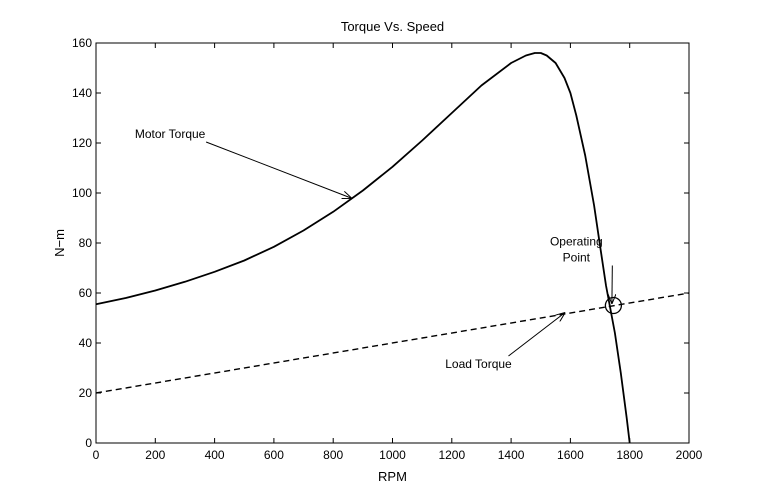 This screenshot has width=781, height=503. What do you see at coordinates (392, 26) in the screenshot?
I see `chart-title: Torque Vs. Speed` at bounding box center [392, 26].